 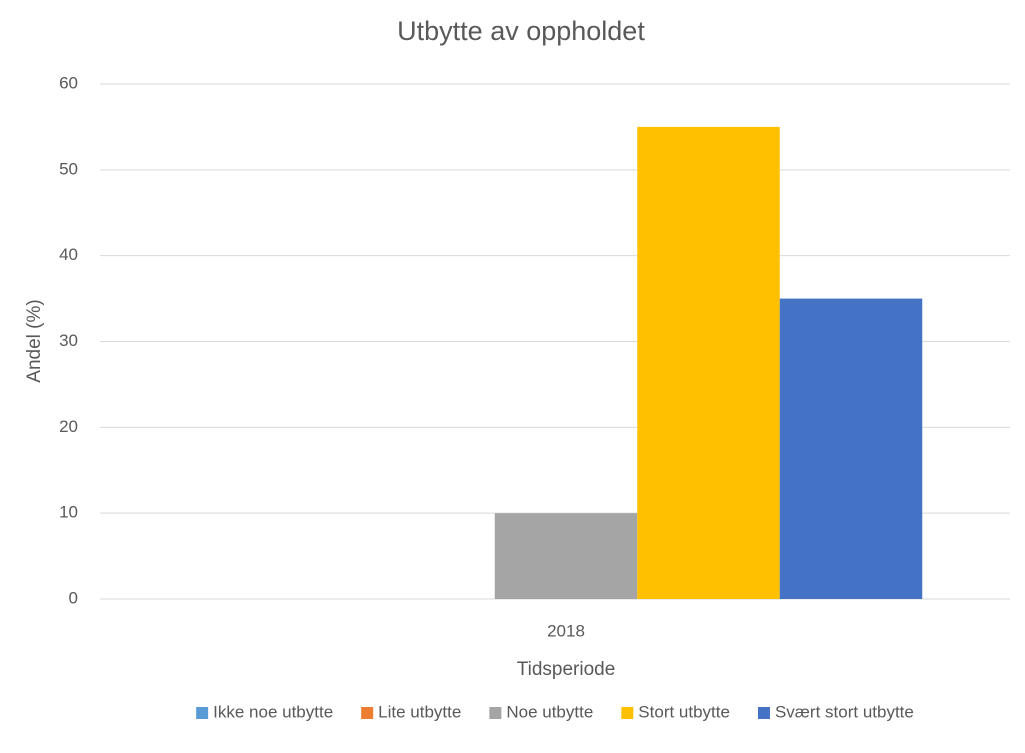 I want to click on legend-label: Noe utbytte, so click(x=549, y=711).